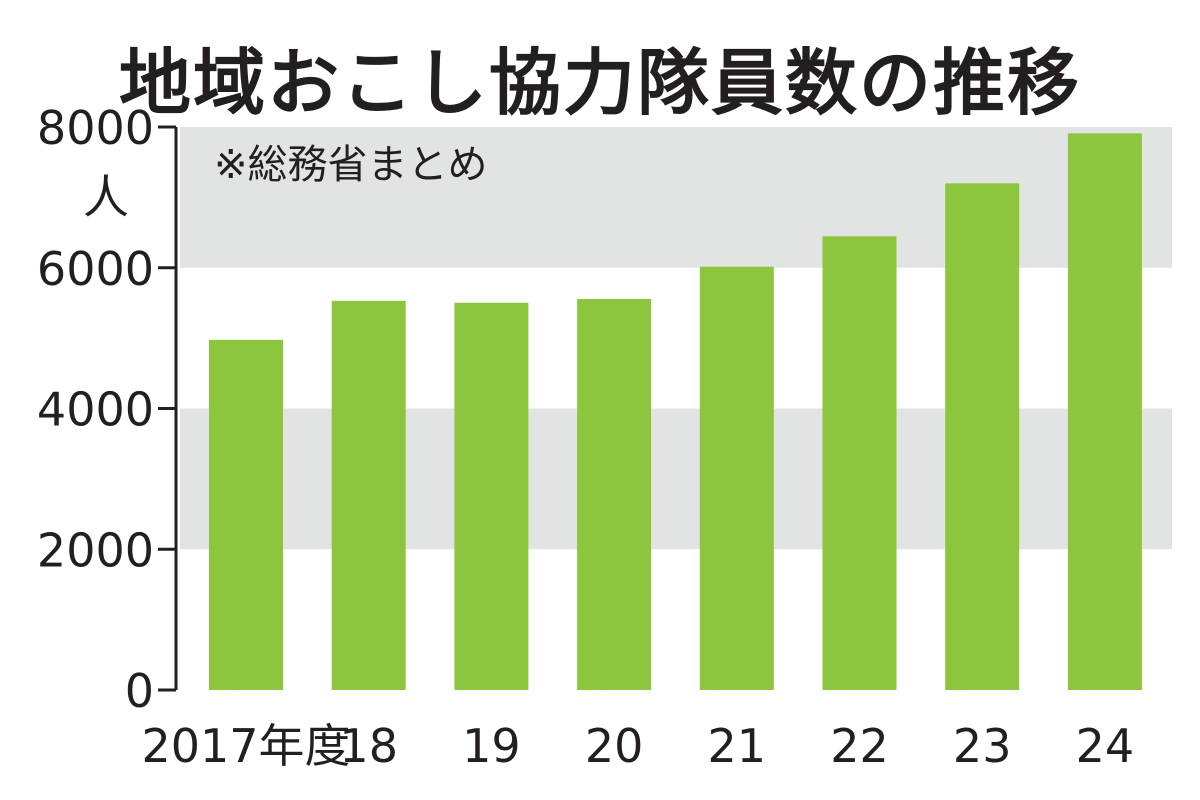 The image size is (1200, 800). Describe the element at coordinates (95, 128) in the screenshot. I see `y-tick-label: 8000` at that location.